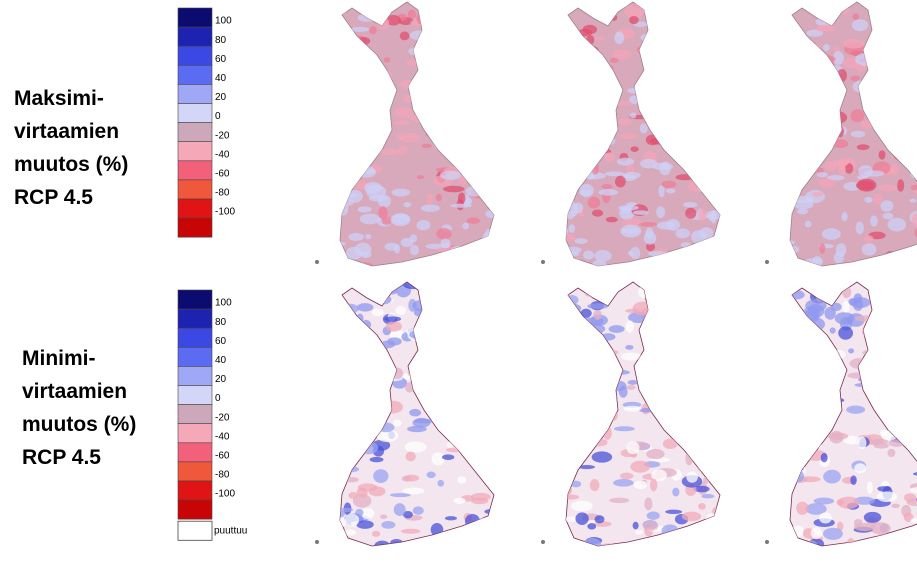  Describe the element at coordinates (221, 322) in the screenshot. I see `legend-label: 80` at that location.